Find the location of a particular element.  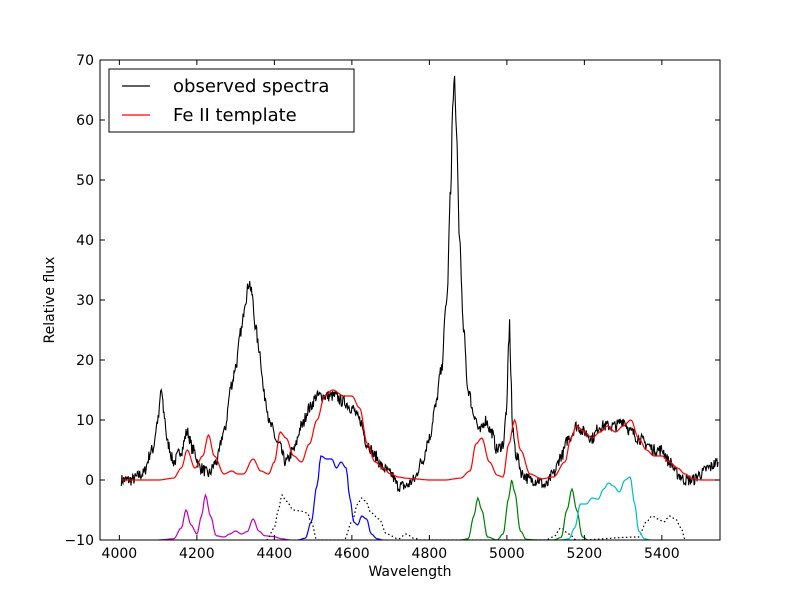

x-tick-label: 4000 is located at coordinates (120, 554).